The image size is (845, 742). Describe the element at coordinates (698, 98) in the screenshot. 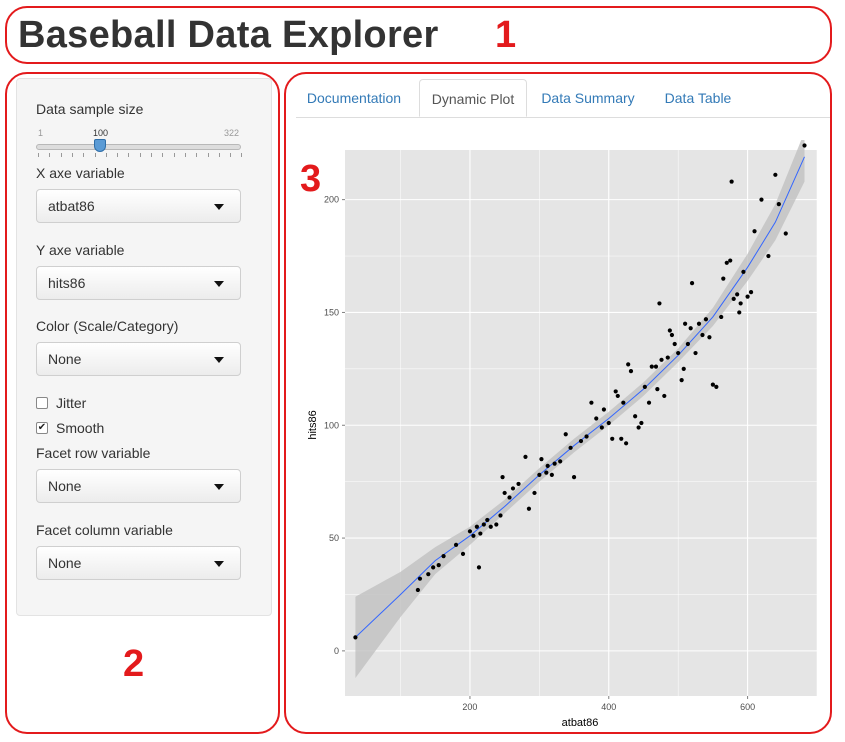

I see `tab-data-table: Data Table` at that location.